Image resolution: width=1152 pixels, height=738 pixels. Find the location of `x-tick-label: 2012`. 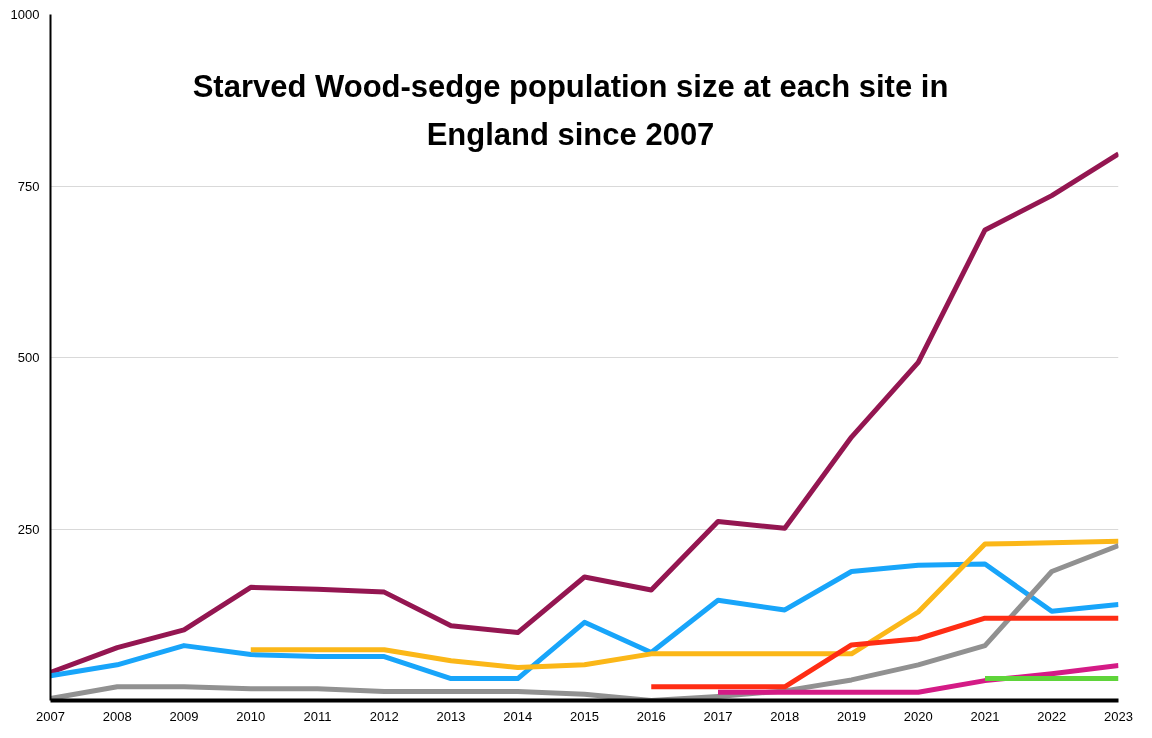

x-tick-label: 2012 is located at coordinates (384, 716).